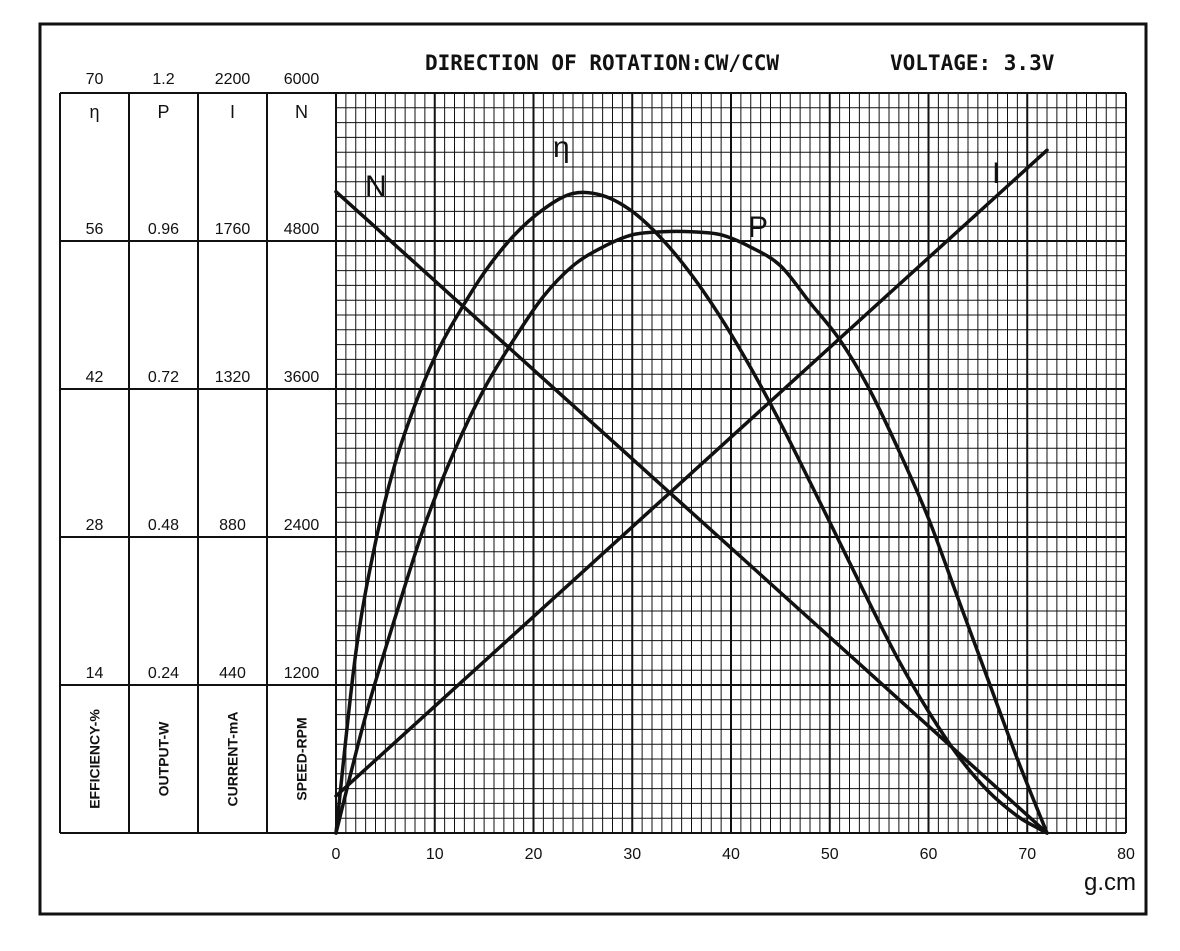 The height and width of the screenshot is (951, 1180). Describe the element at coordinates (95, 759) in the screenshot. I see `axis-name: EFFICIENCY-%` at that location.